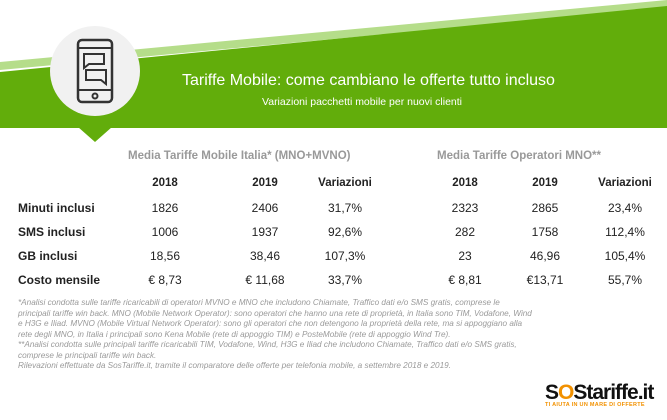 The image size is (667, 420). I want to click on row-label: Costo mensile, so click(59, 280).